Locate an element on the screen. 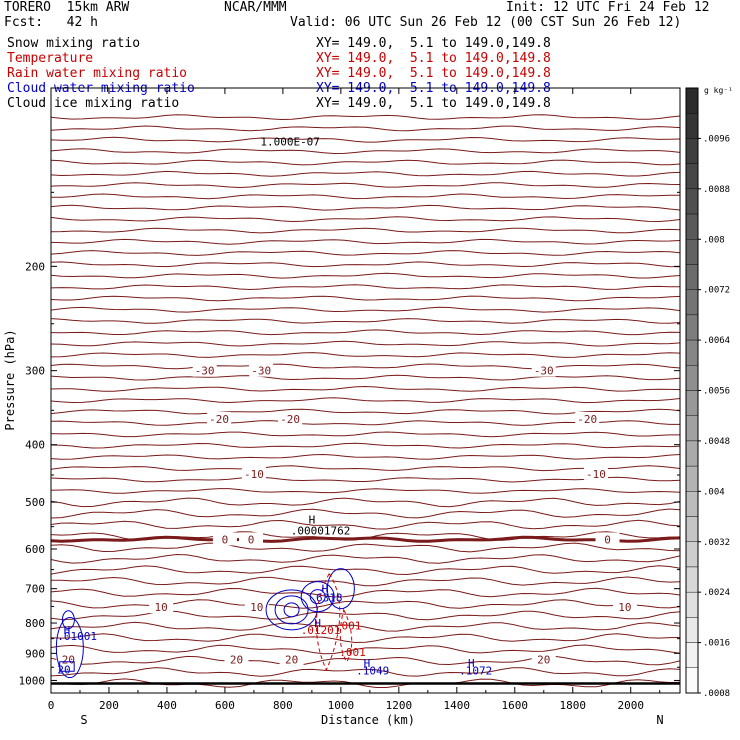 This screenshot has height=740, width=740. colorbar-label: .0064 is located at coordinates (716, 341).